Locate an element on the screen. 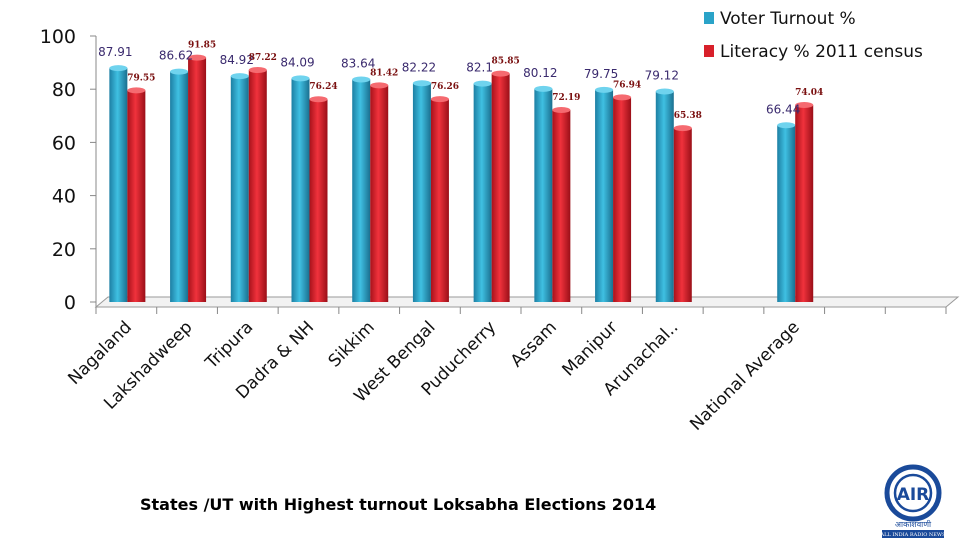 The image size is (960, 540). logo-caption-bar is located at coordinates (913, 534).